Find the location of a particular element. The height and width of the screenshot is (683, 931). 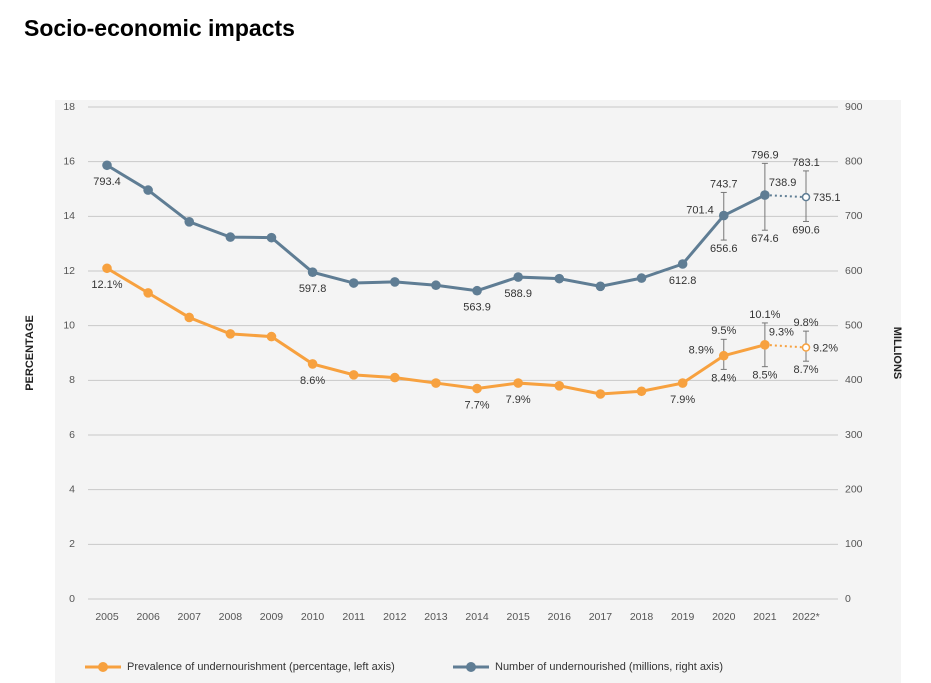

x-tick-label: 2016 is located at coordinates (560, 617).